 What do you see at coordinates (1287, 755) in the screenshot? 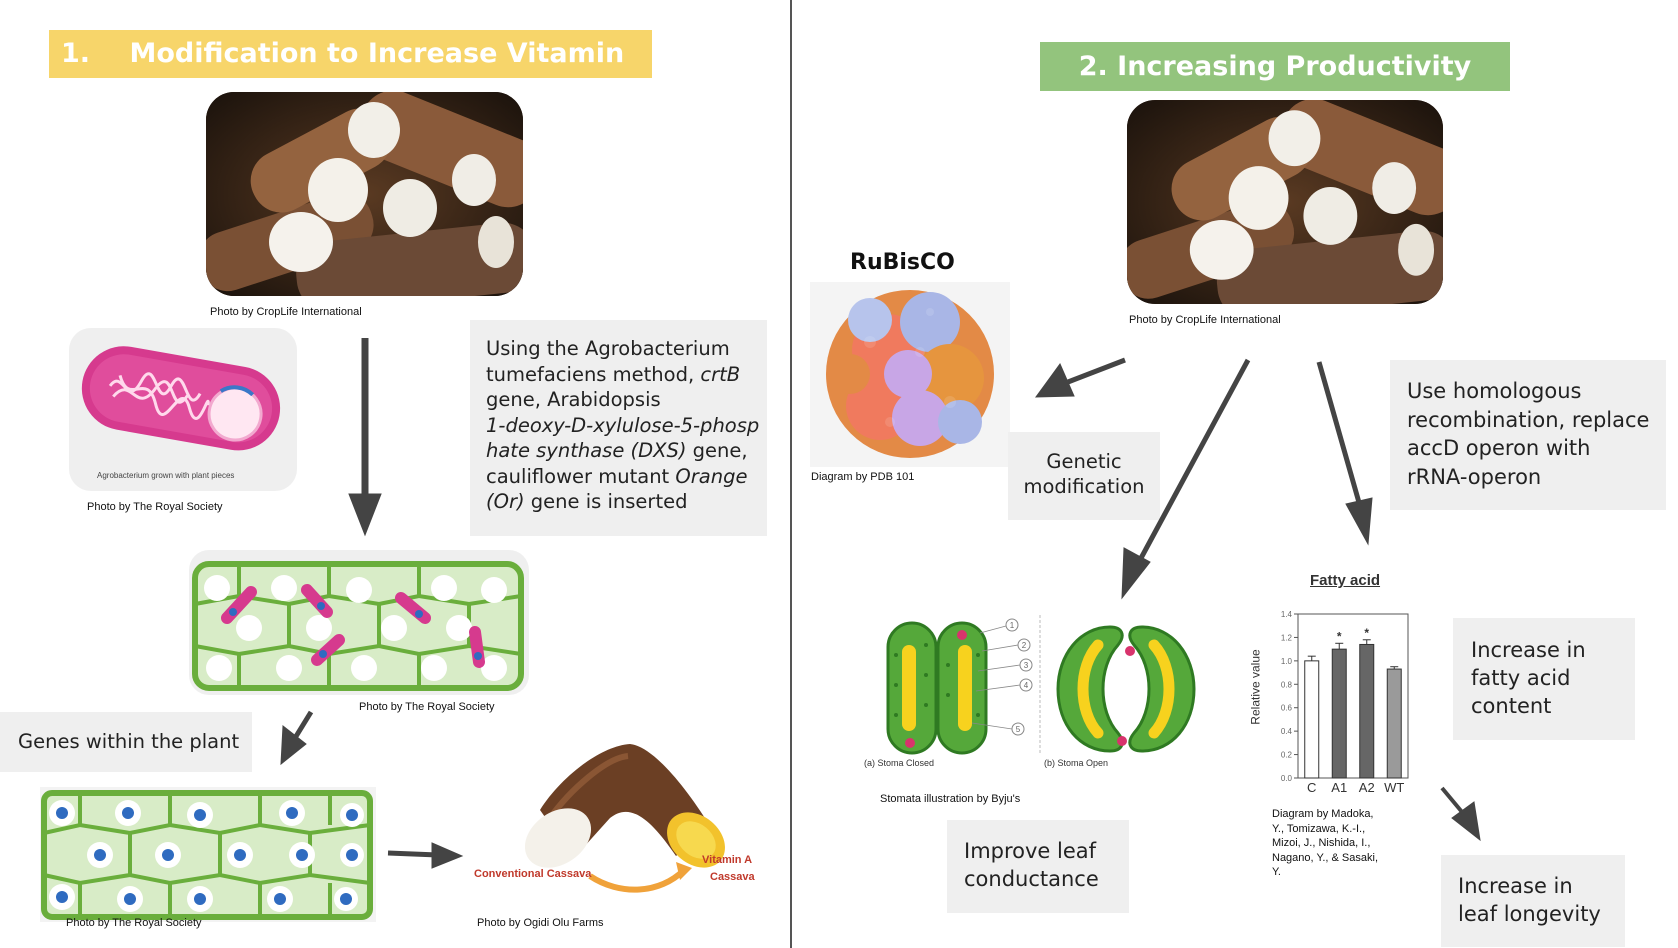
I see `y-tick-label: 0.2` at bounding box center [1287, 755].